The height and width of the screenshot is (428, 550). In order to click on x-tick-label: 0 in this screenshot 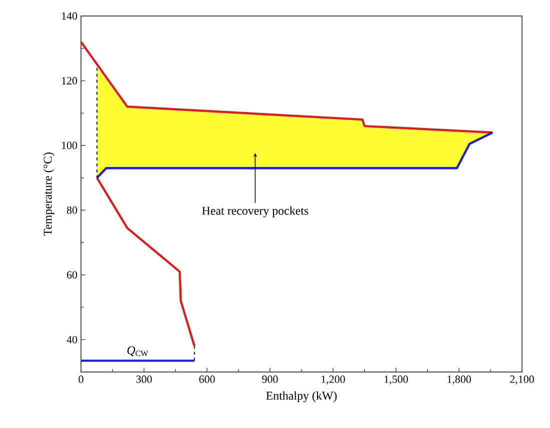, I will do `click(81, 379)`.